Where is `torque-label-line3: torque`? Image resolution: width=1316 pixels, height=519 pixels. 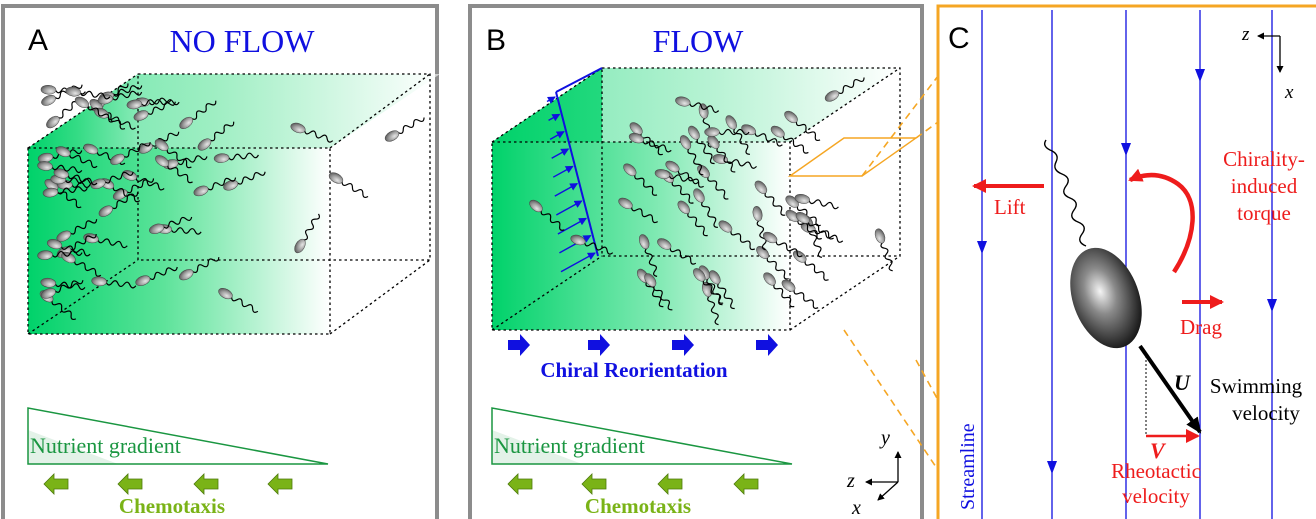
torque-label-line3: torque is located at coordinates (1264, 213).